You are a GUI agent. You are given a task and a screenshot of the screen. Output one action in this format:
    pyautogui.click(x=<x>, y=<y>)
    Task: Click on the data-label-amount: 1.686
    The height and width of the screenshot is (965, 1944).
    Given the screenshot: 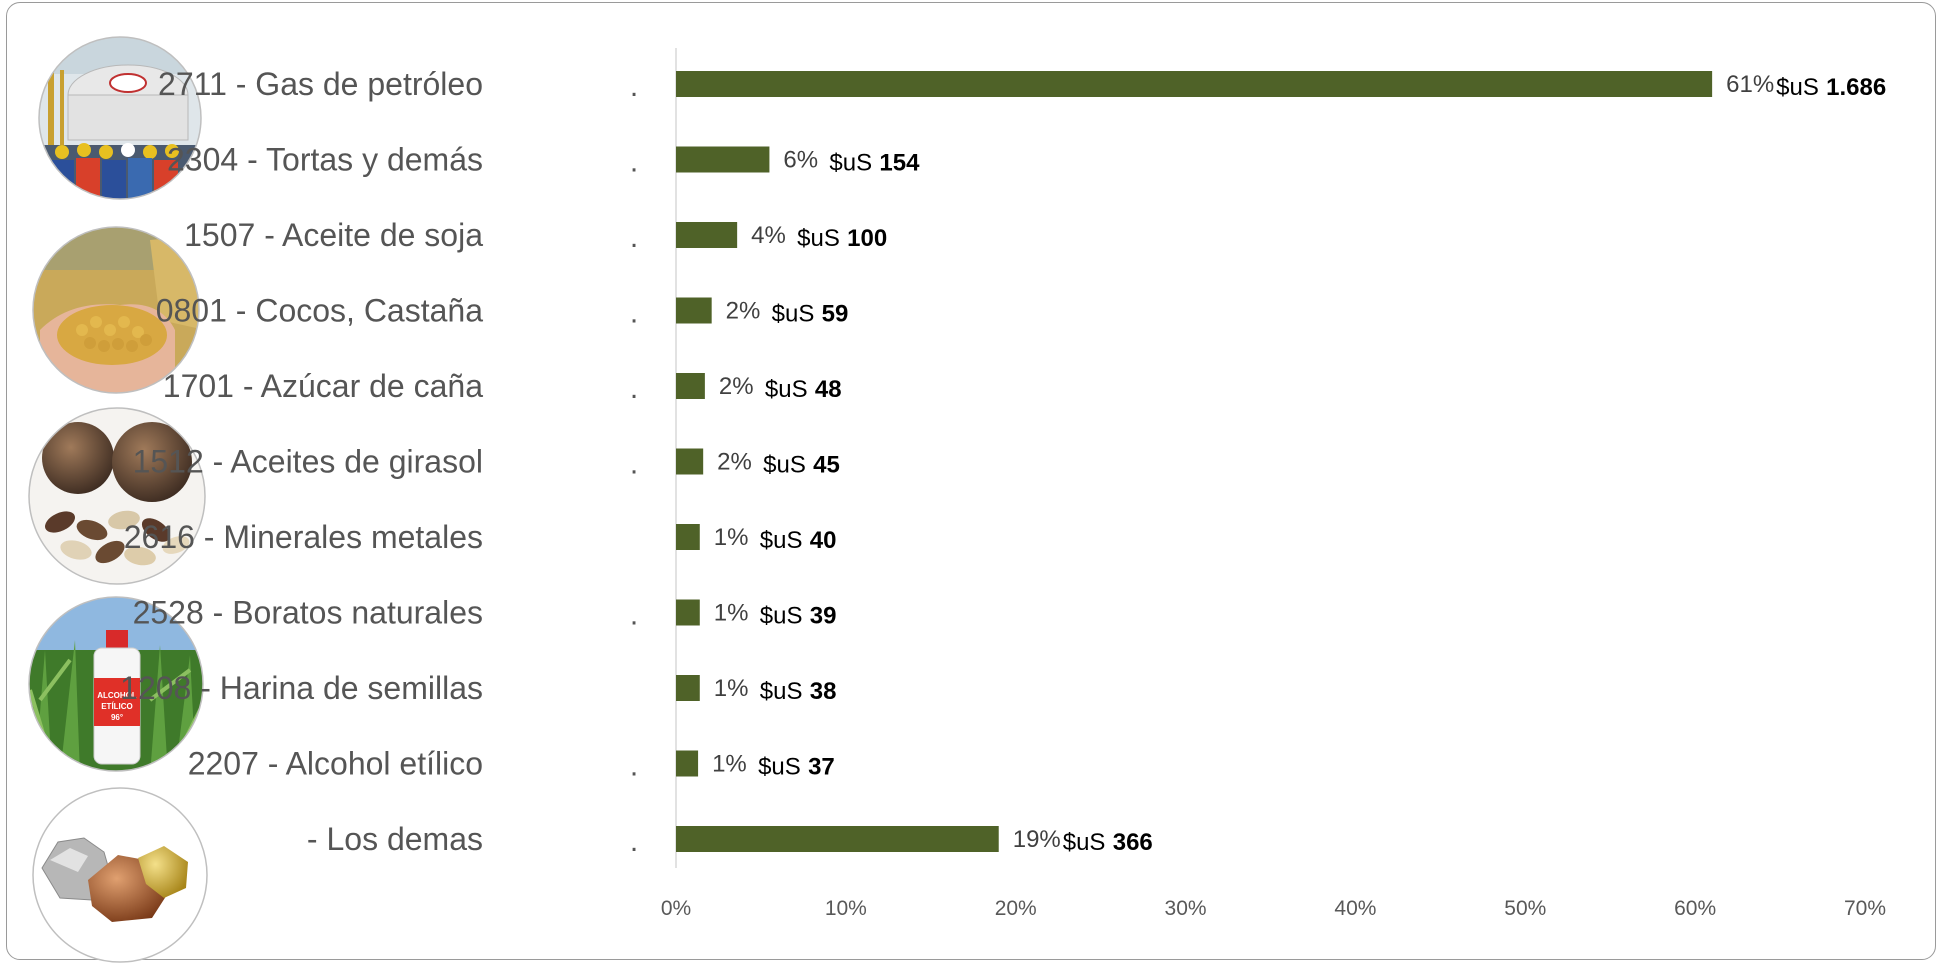 What is the action you would take?
    pyautogui.click(x=1856, y=87)
    